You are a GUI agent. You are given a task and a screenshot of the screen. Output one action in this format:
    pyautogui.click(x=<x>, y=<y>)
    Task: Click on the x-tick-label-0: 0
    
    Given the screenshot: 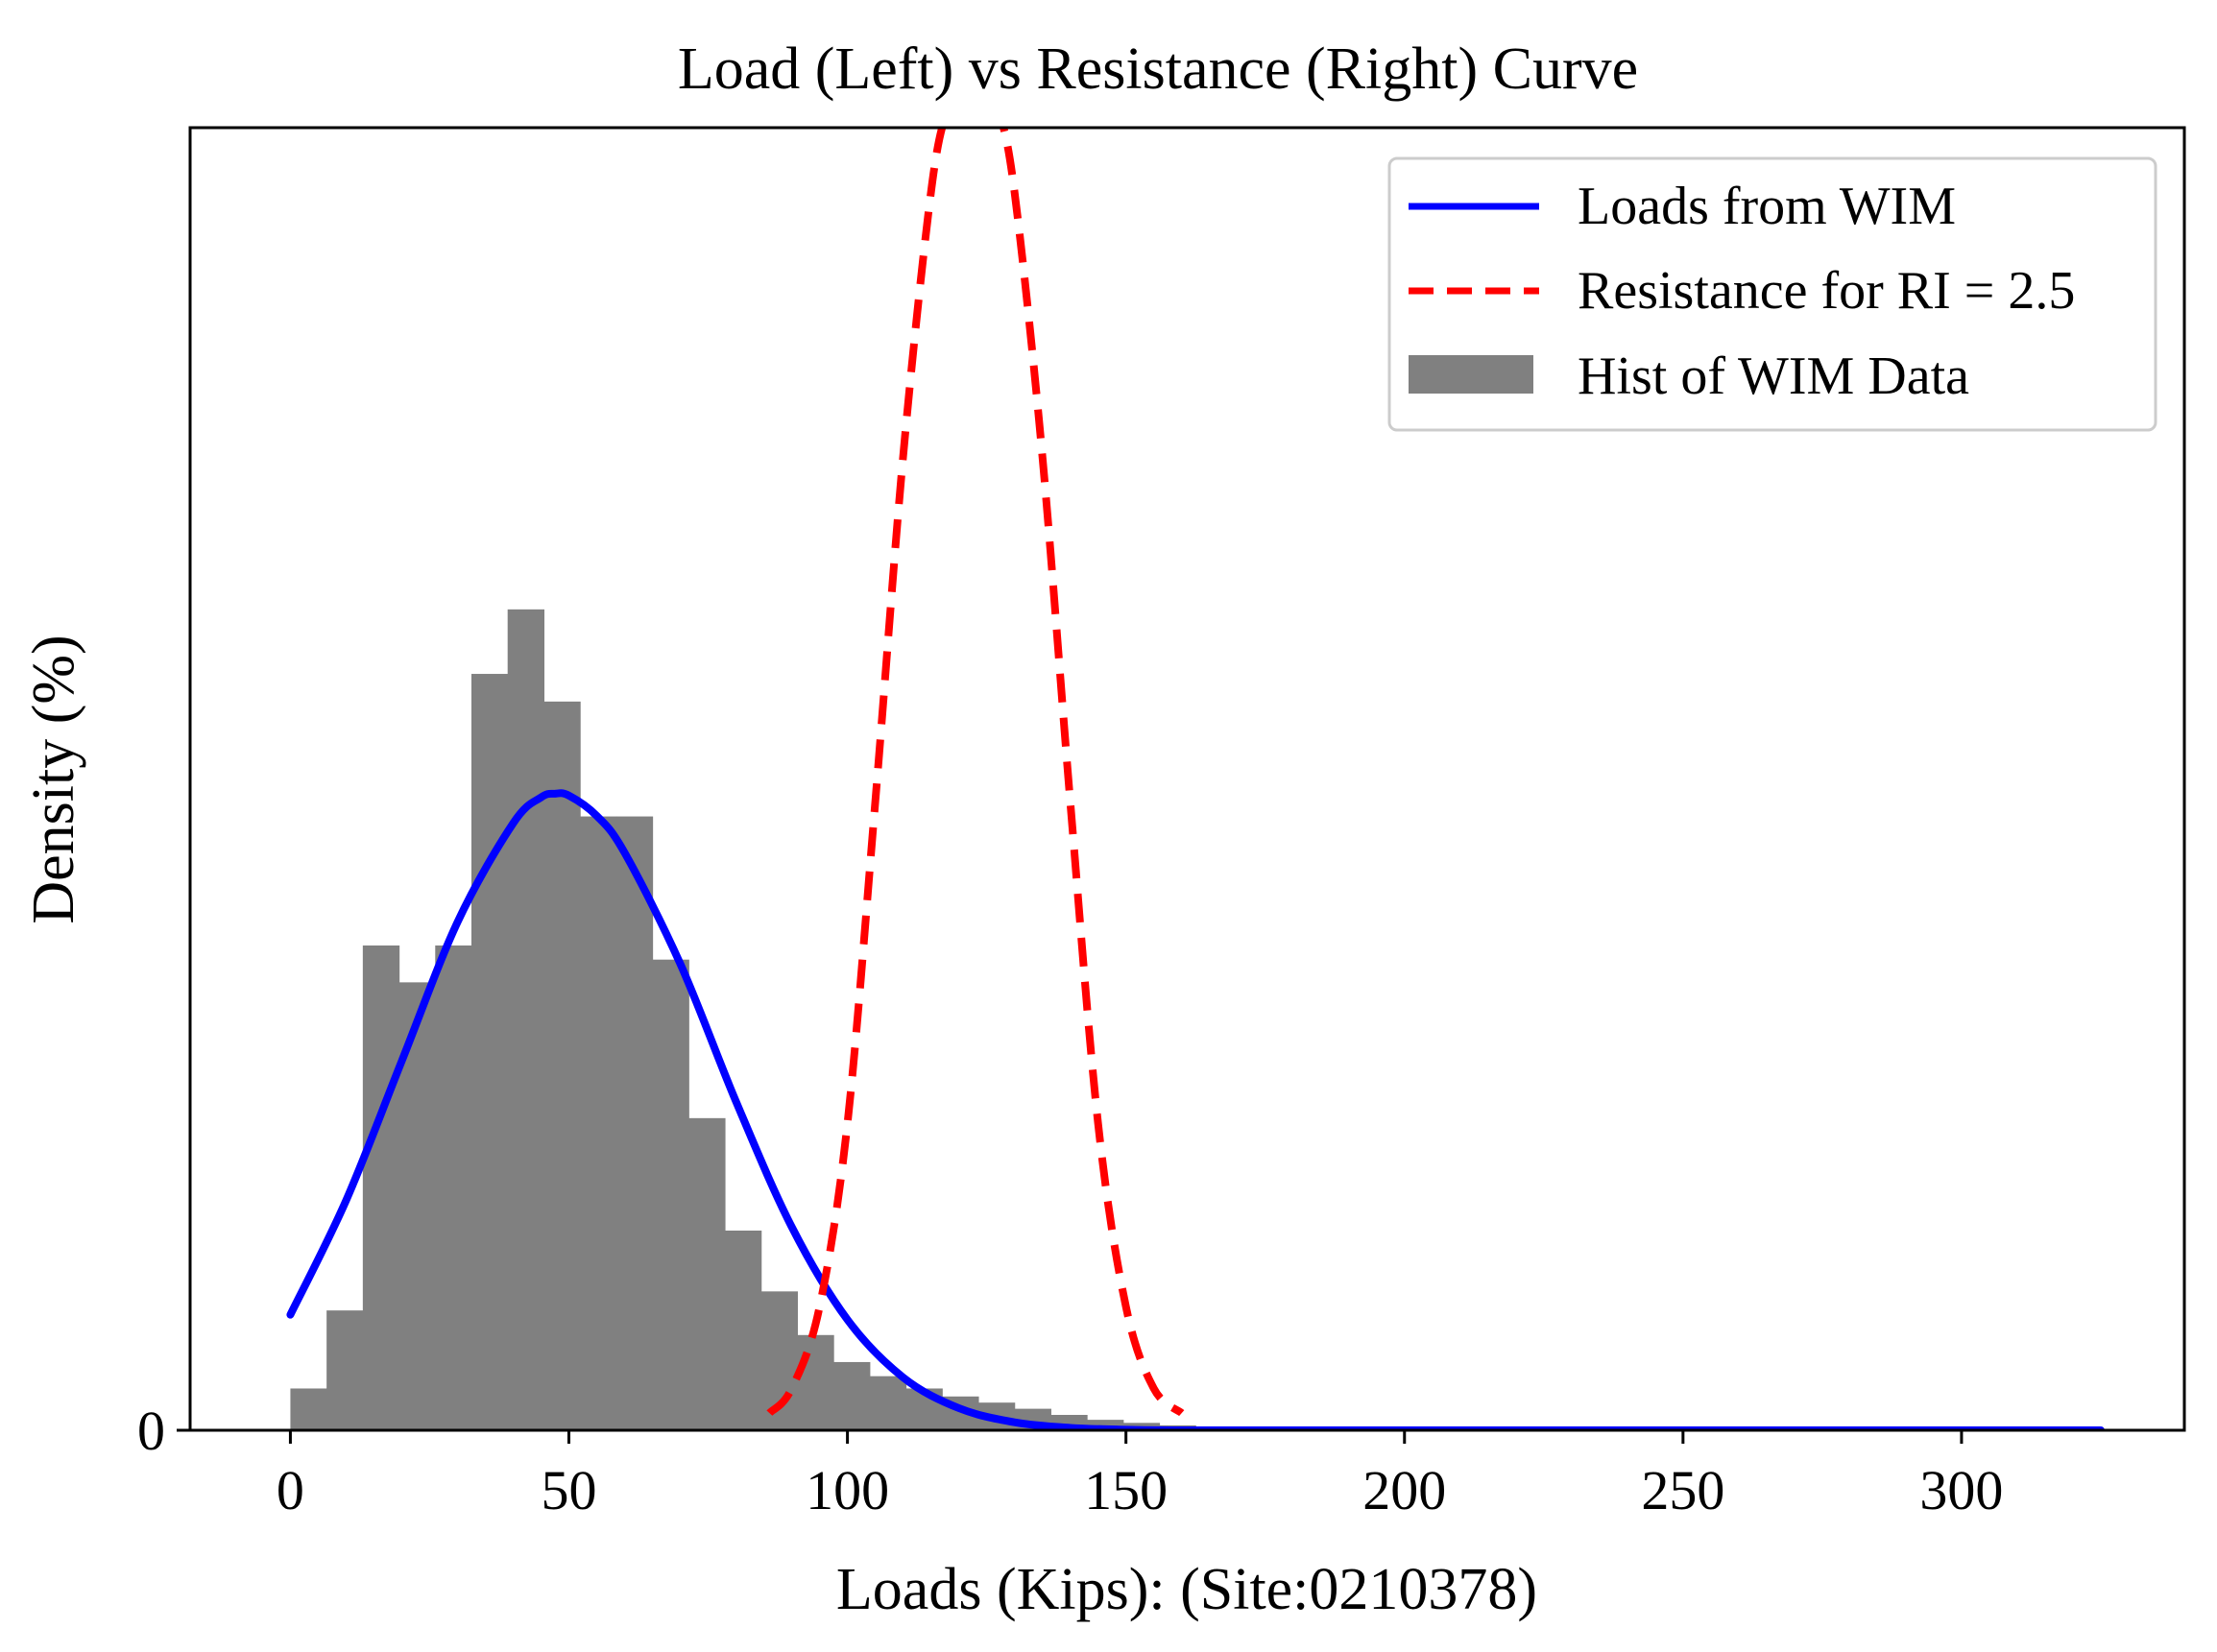 What is the action you would take?
    pyautogui.click(x=290, y=1490)
    